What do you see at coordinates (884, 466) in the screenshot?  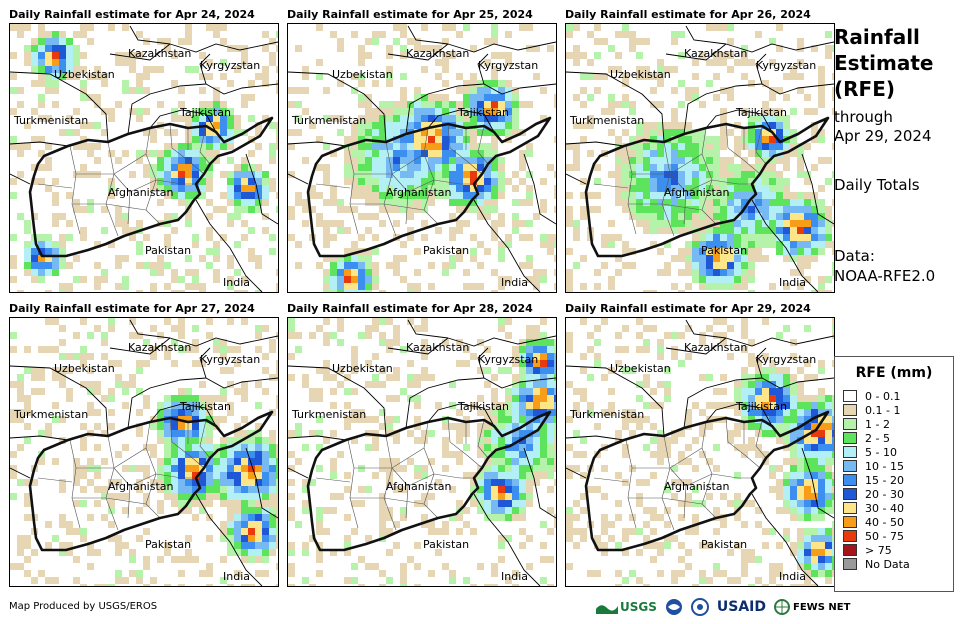 I see `legend-label: 10 - 15` at bounding box center [884, 466].